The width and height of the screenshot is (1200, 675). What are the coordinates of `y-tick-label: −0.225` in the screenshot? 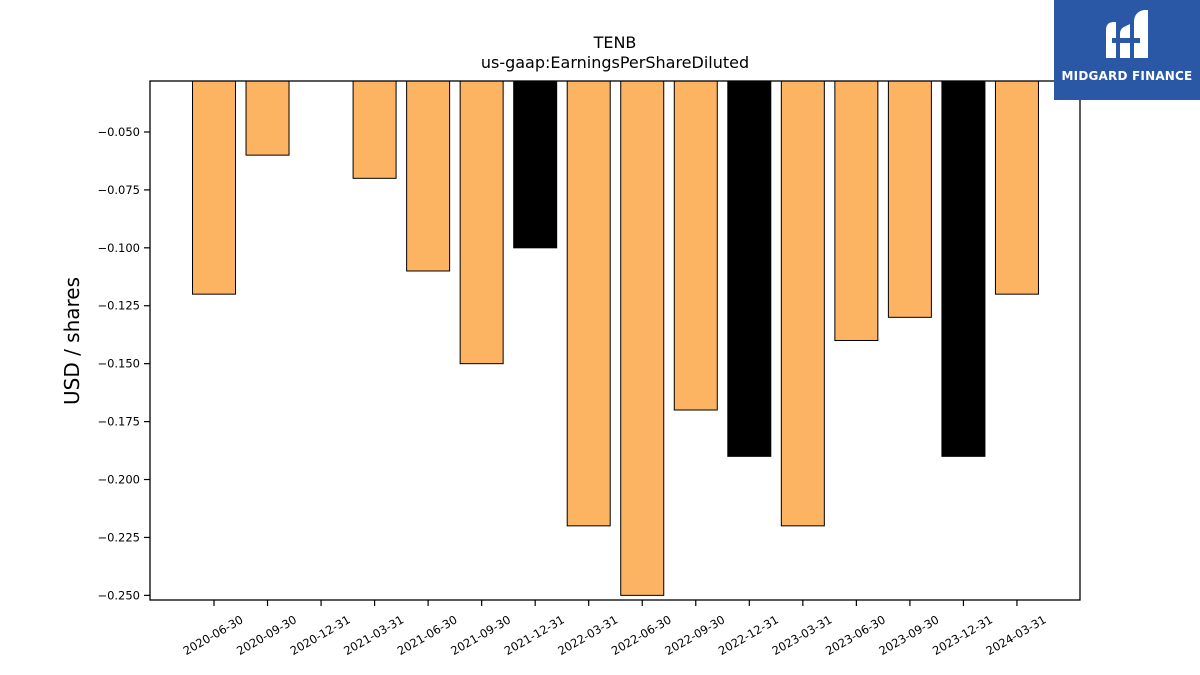 It's located at (118, 537).